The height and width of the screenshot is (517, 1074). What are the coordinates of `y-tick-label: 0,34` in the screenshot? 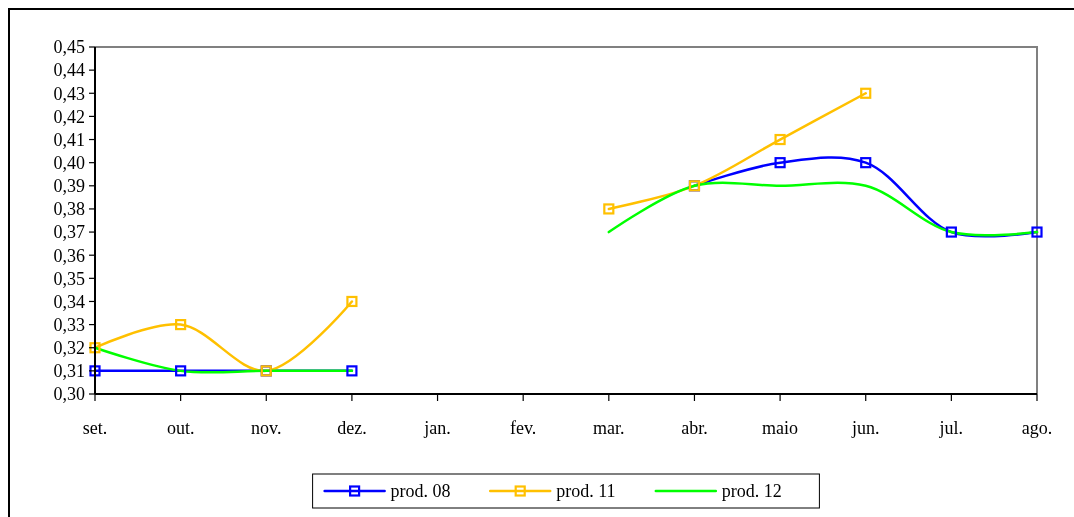 It's located at (69, 301).